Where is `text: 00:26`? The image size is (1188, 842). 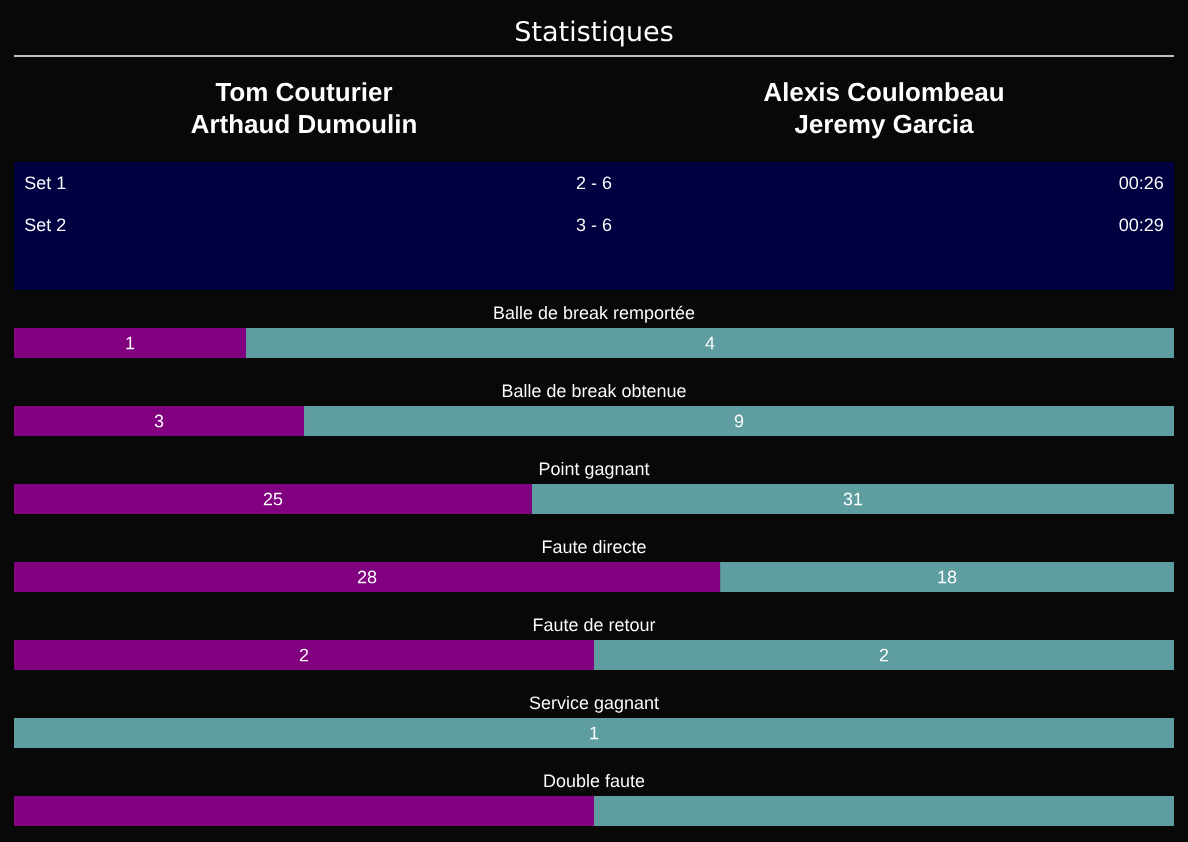
text: 00:26 is located at coordinates (1141, 183).